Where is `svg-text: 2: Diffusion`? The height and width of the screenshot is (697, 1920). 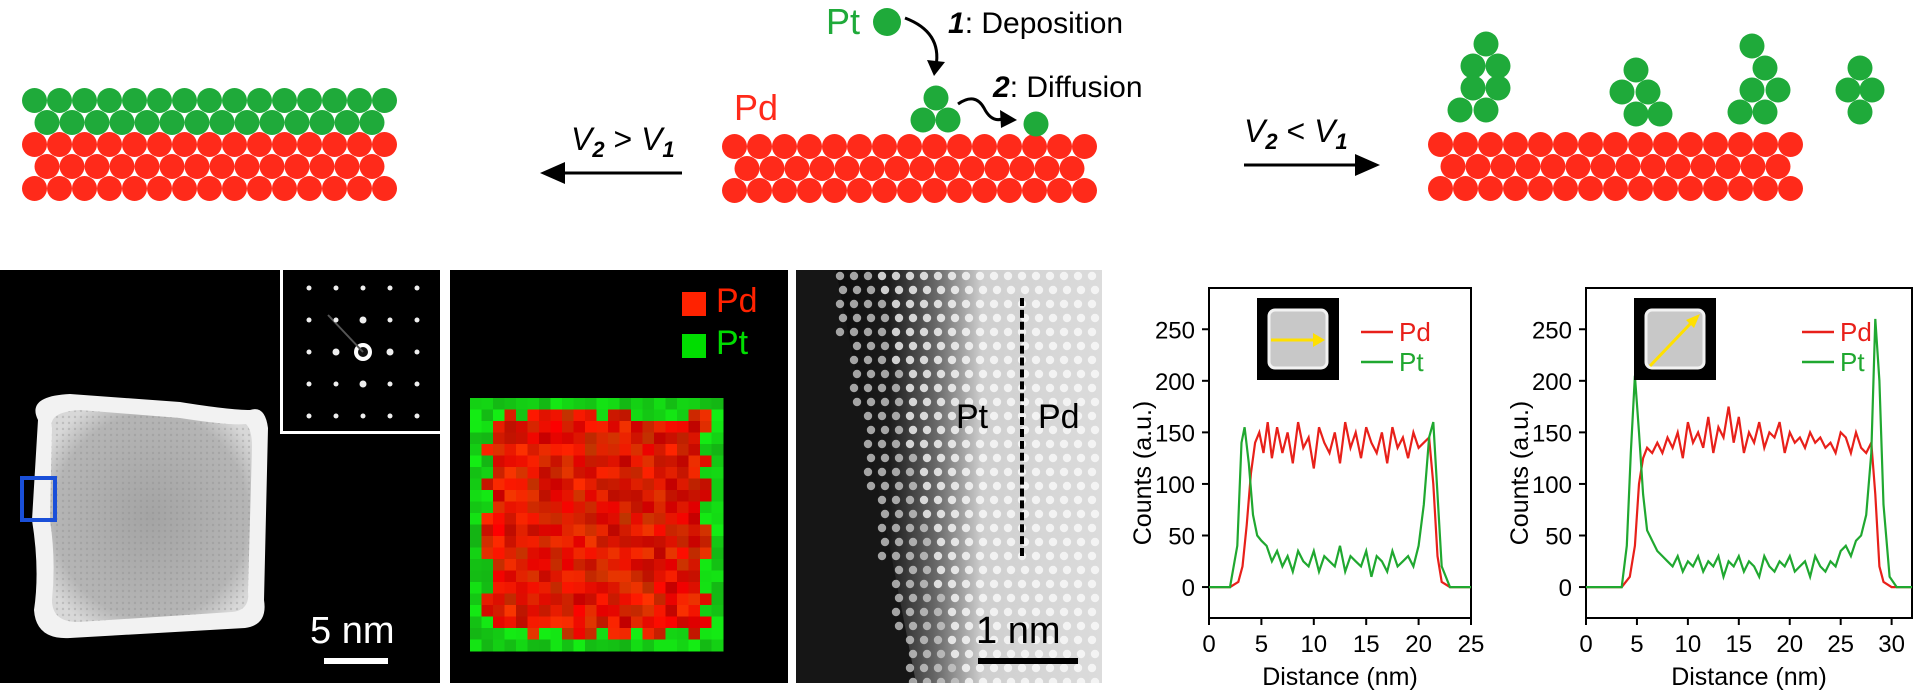
svg-text: 2: Diffusion is located at coordinates (1067, 87).